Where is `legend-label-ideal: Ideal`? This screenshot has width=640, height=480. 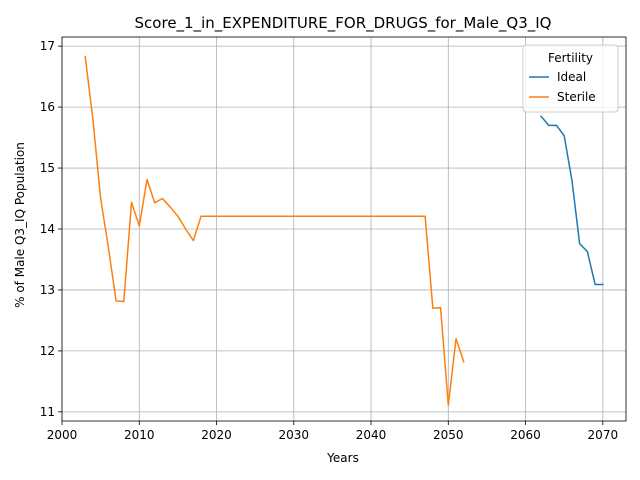
legend-label-ideal: Ideal is located at coordinates (571, 77).